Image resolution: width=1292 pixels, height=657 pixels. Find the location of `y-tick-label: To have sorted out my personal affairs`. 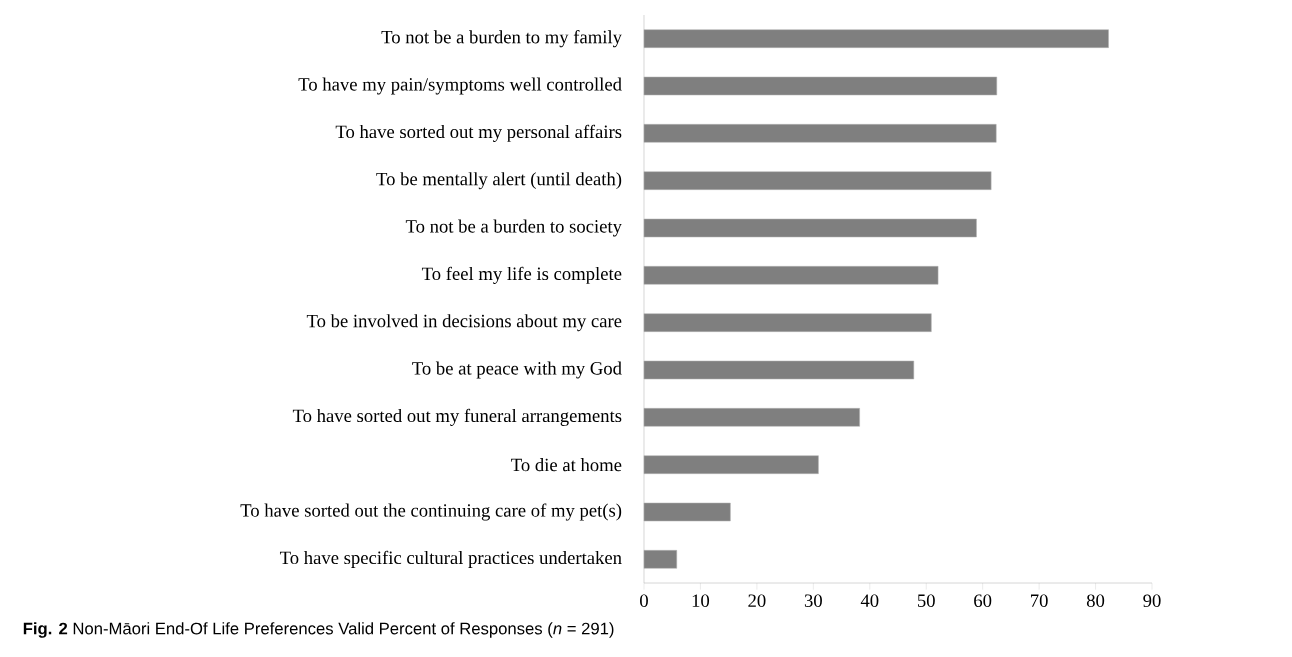

y-tick-label: To have sorted out my personal affairs is located at coordinates (478, 133).